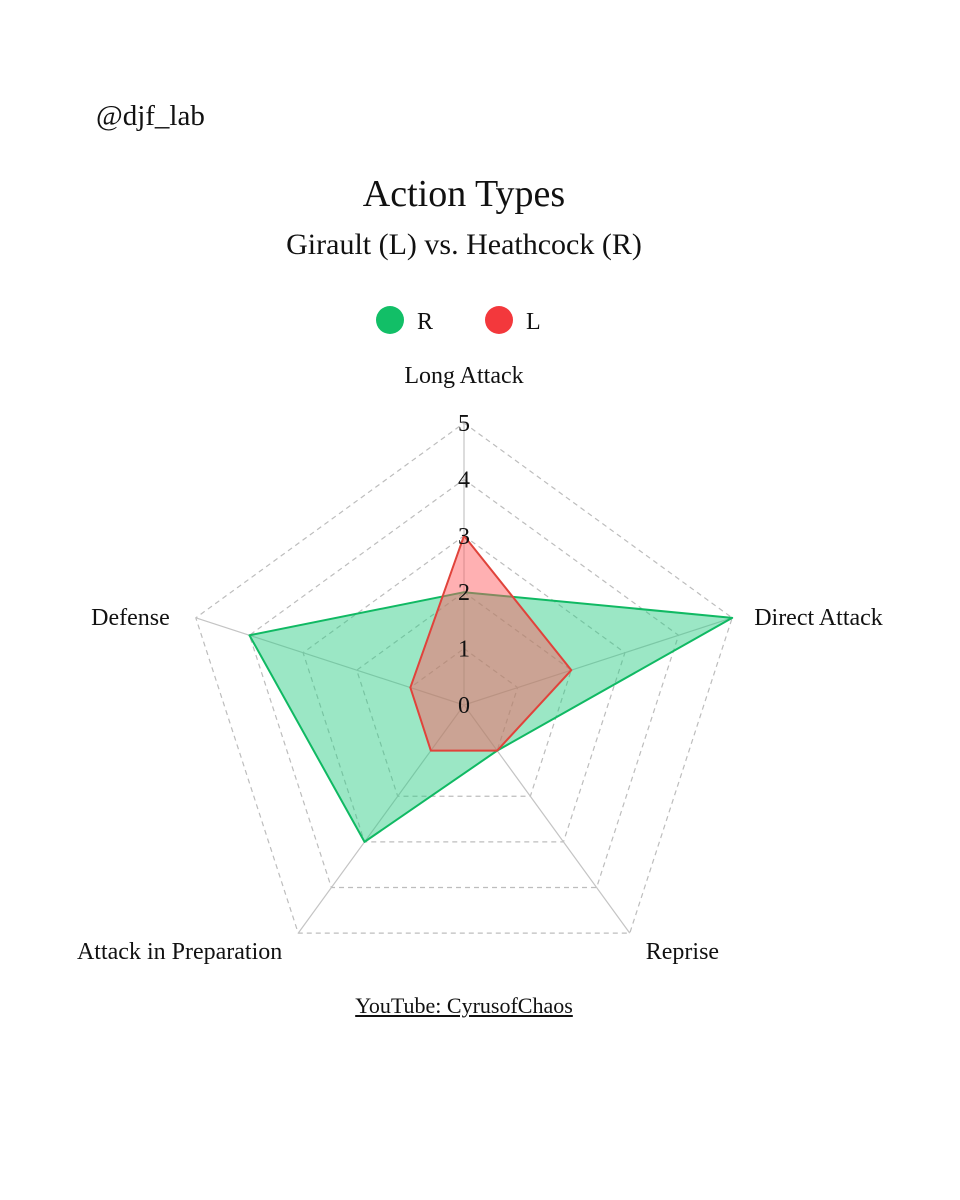  What do you see at coordinates (179, 952) in the screenshot?
I see `axis-label: Attack in Preparation` at bounding box center [179, 952].